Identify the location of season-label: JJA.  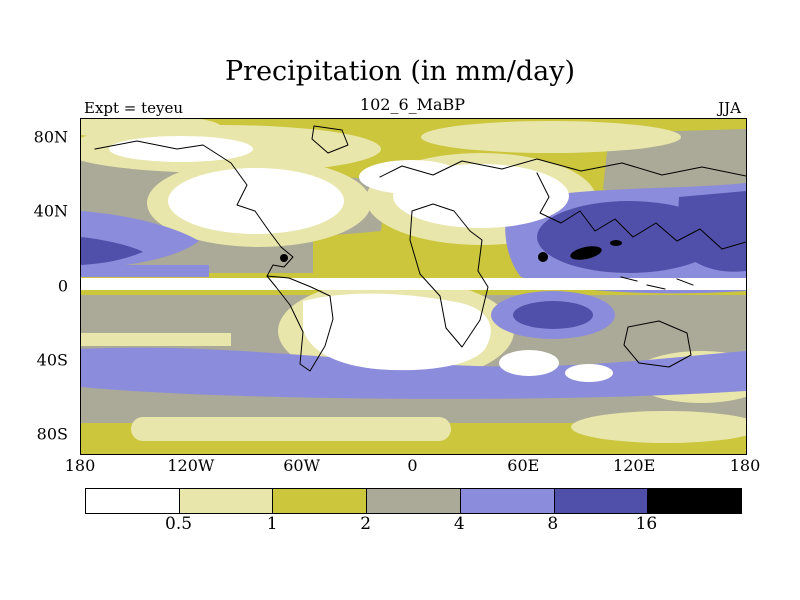
(729, 108).